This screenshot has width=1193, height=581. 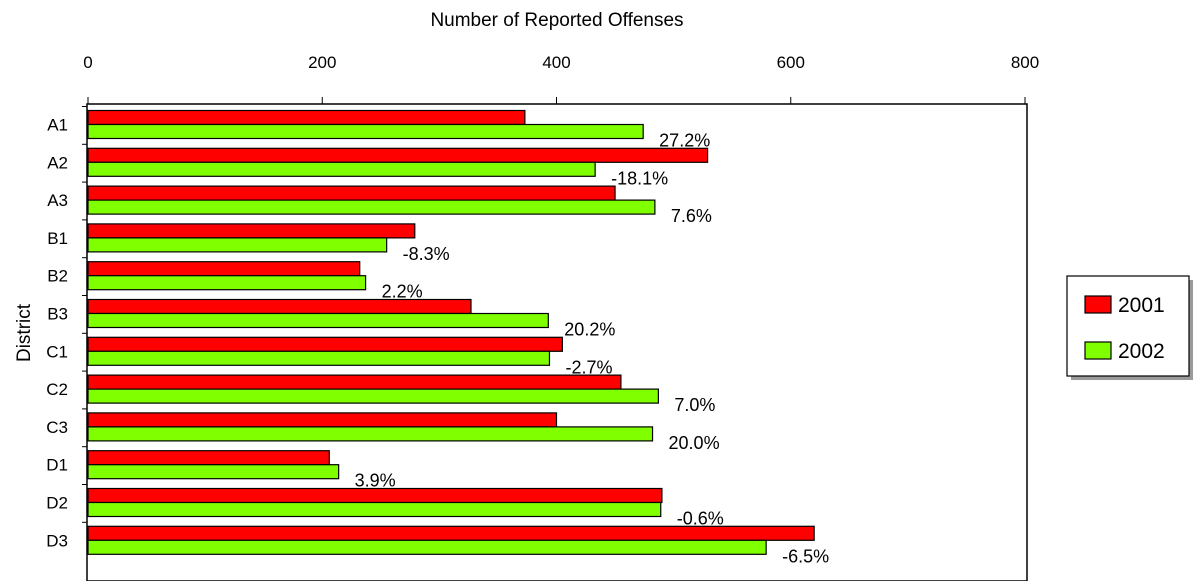 I want to click on bar-c1-2001, so click(x=325, y=344).